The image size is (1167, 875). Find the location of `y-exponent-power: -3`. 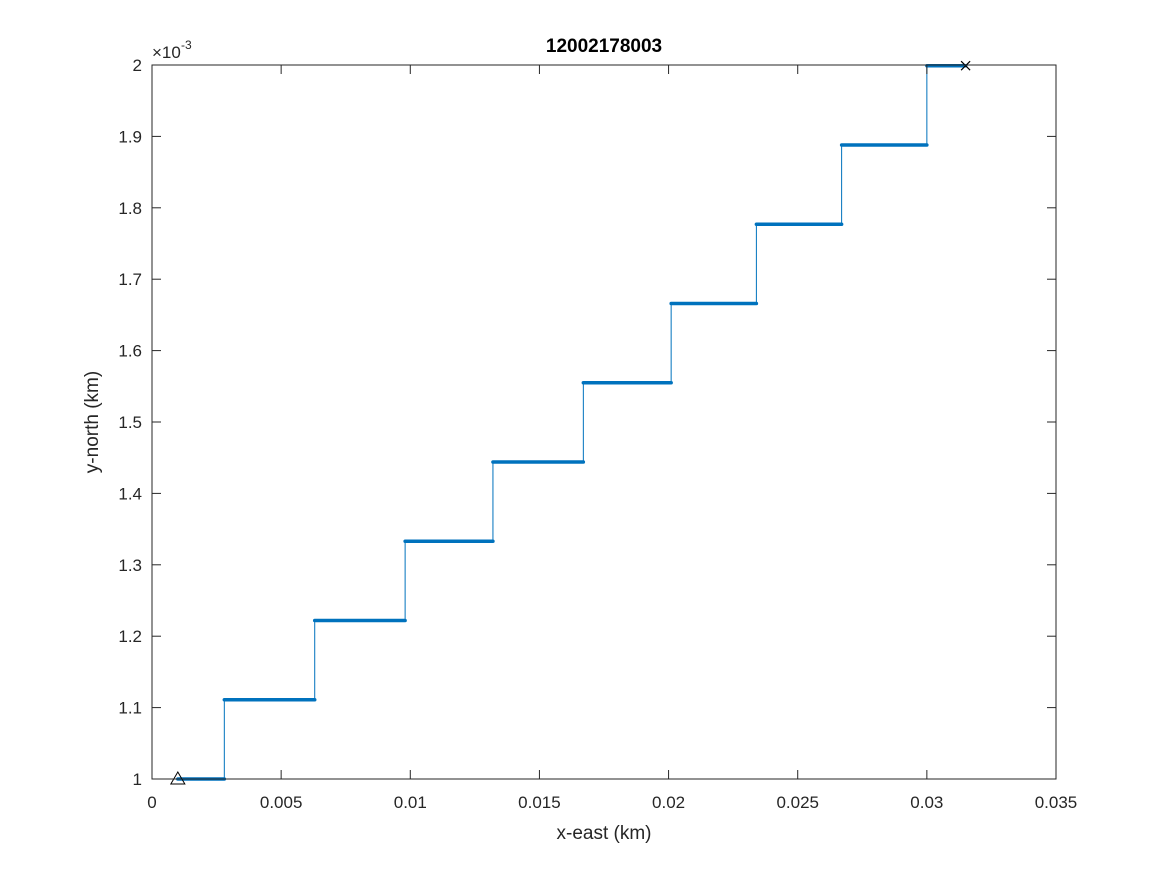

y-exponent-power: -3 is located at coordinates (186, 45).